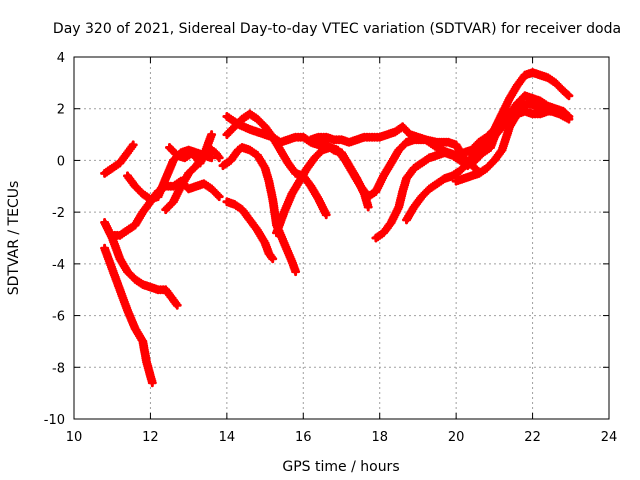 This screenshot has height=480, width=640. I want to click on y-tick-label: -8, so click(58, 368).